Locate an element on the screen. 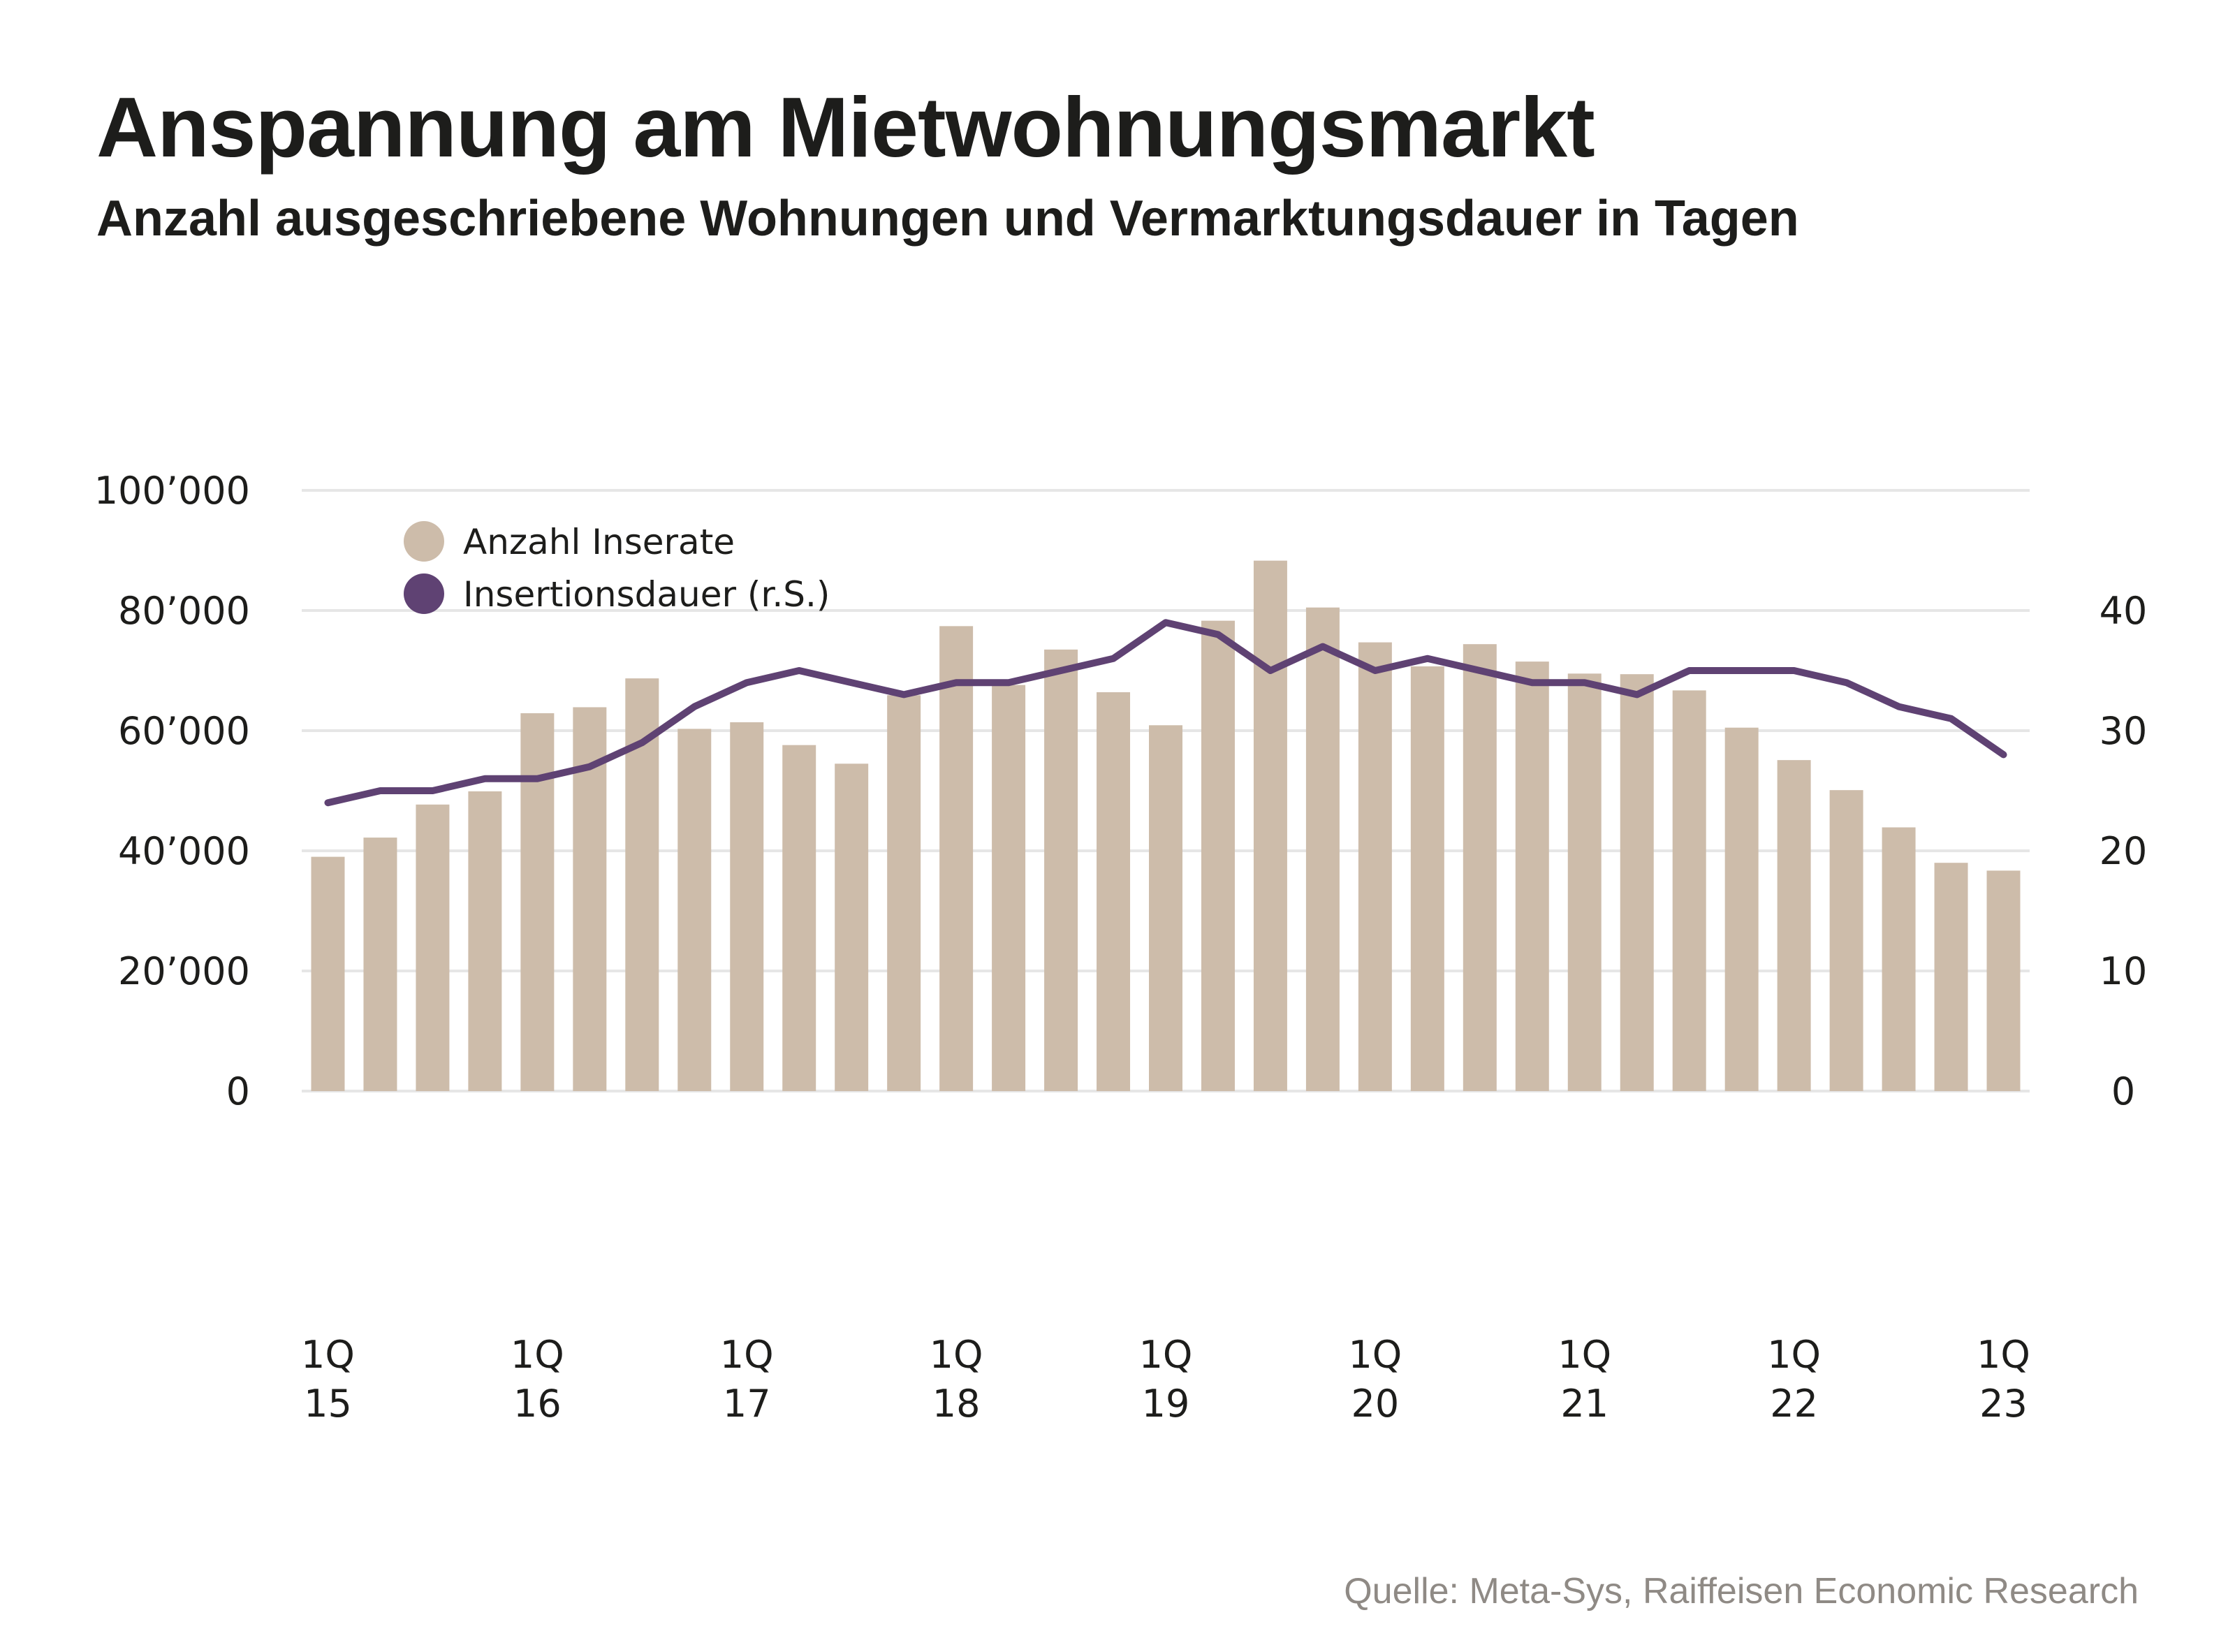 This screenshot has width=2235, height=1652. y-left-tick-label: 0 is located at coordinates (238, 1091).